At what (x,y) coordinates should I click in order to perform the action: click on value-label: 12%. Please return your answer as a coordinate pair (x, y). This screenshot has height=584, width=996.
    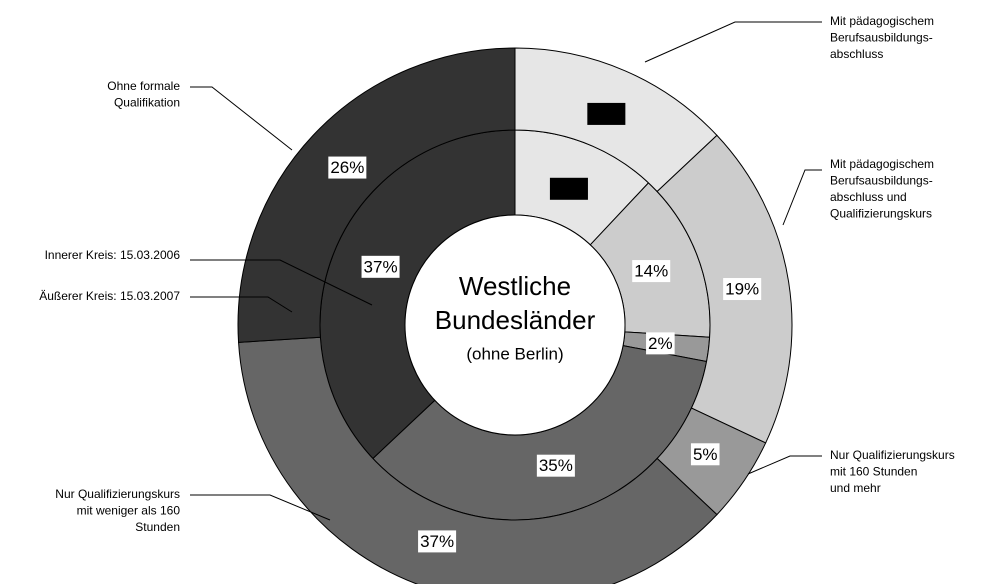
    Looking at the image, I should click on (569, 188).